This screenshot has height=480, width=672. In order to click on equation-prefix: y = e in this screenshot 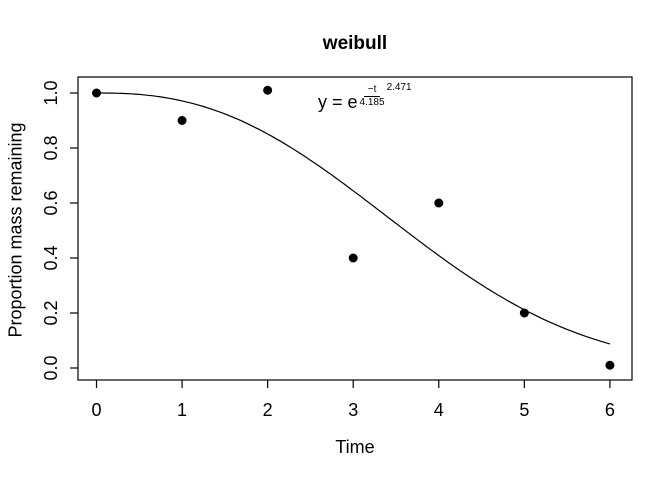, I will do `click(338, 102)`.